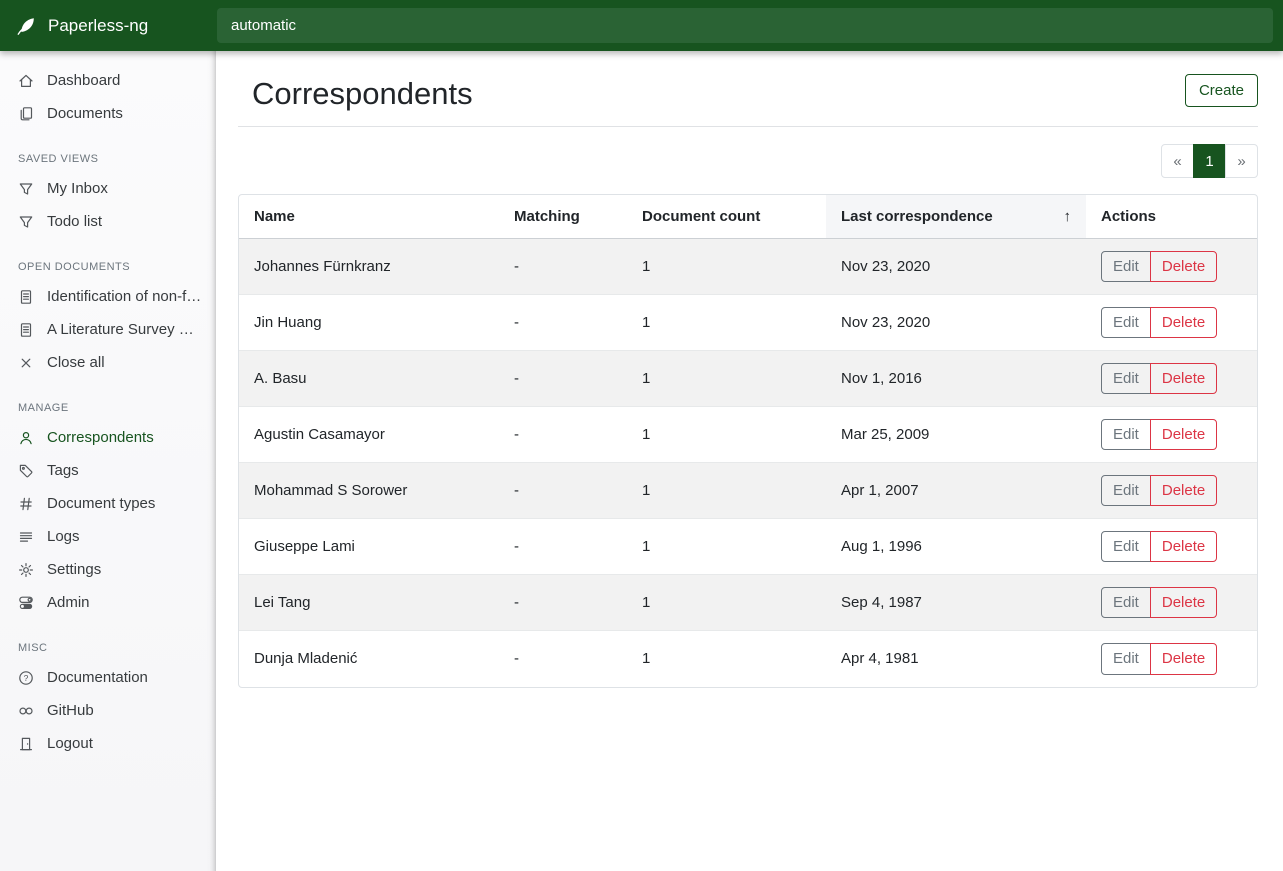 This screenshot has width=1283, height=871. What do you see at coordinates (26, 114) in the screenshot?
I see `documents-icon` at bounding box center [26, 114].